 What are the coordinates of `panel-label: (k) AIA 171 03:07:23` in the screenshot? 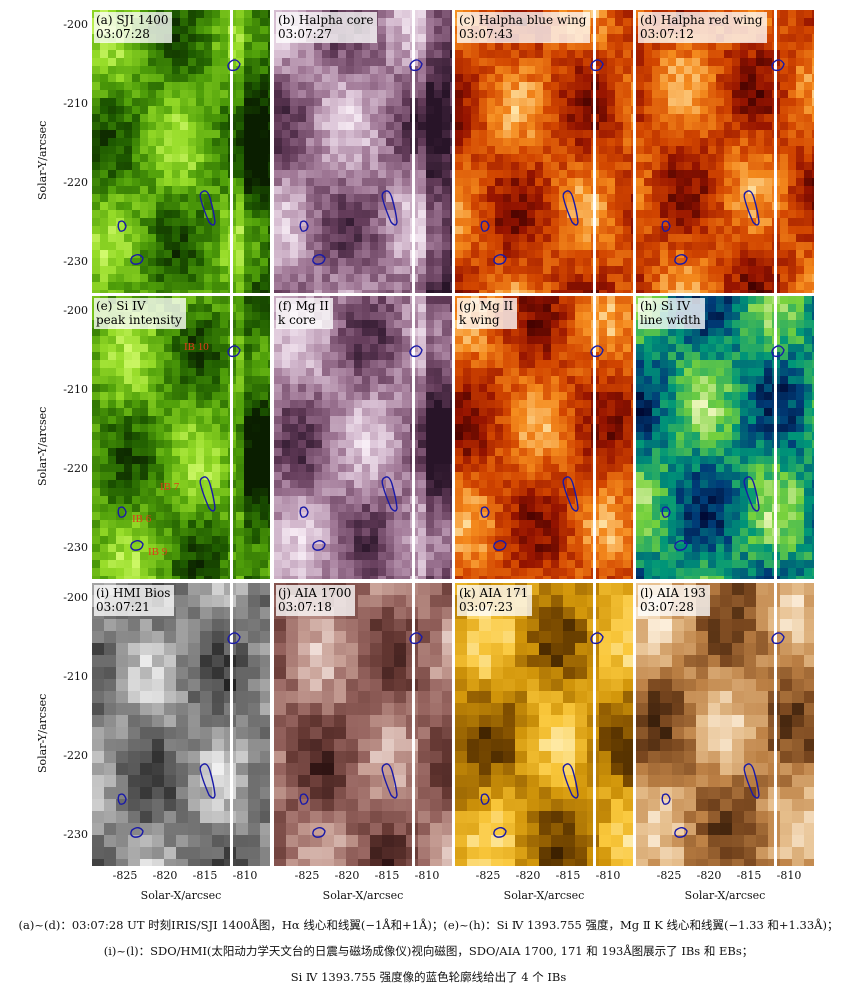 It's located at (495, 600).